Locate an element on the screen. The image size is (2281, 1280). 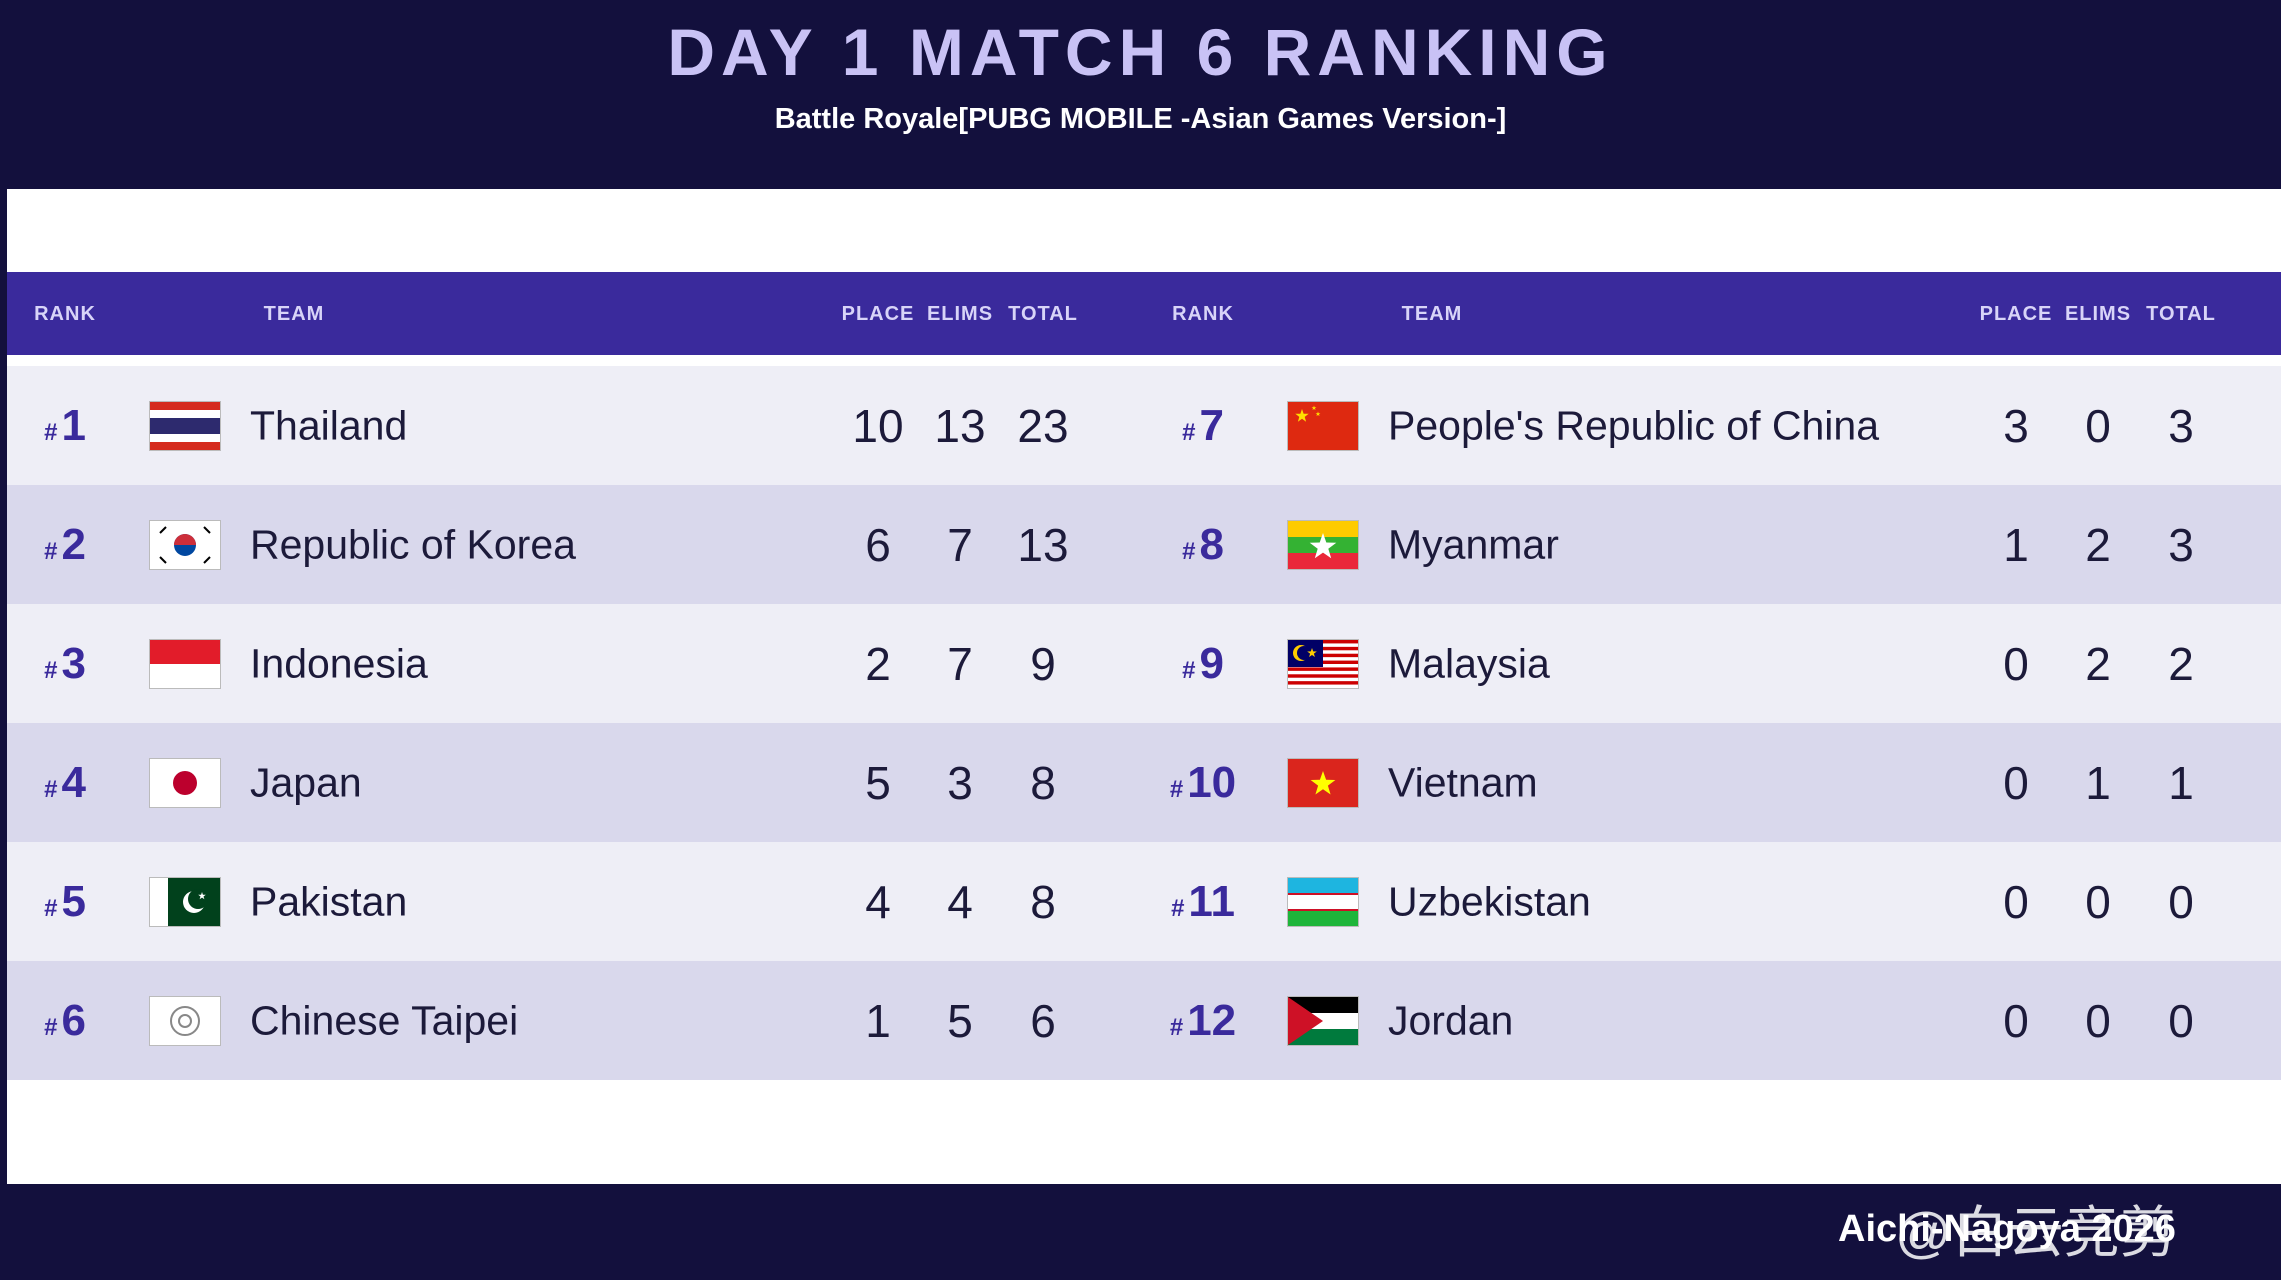
rank: #4 is located at coordinates (65, 783).